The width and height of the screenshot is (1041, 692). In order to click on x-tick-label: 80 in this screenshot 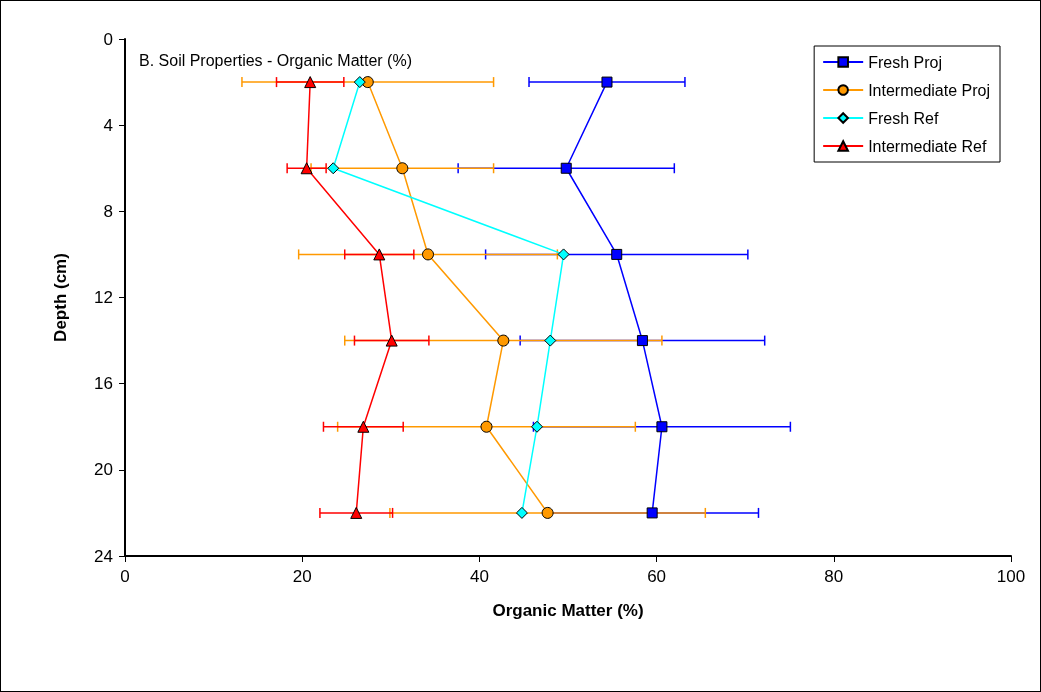, I will do `click(834, 576)`.